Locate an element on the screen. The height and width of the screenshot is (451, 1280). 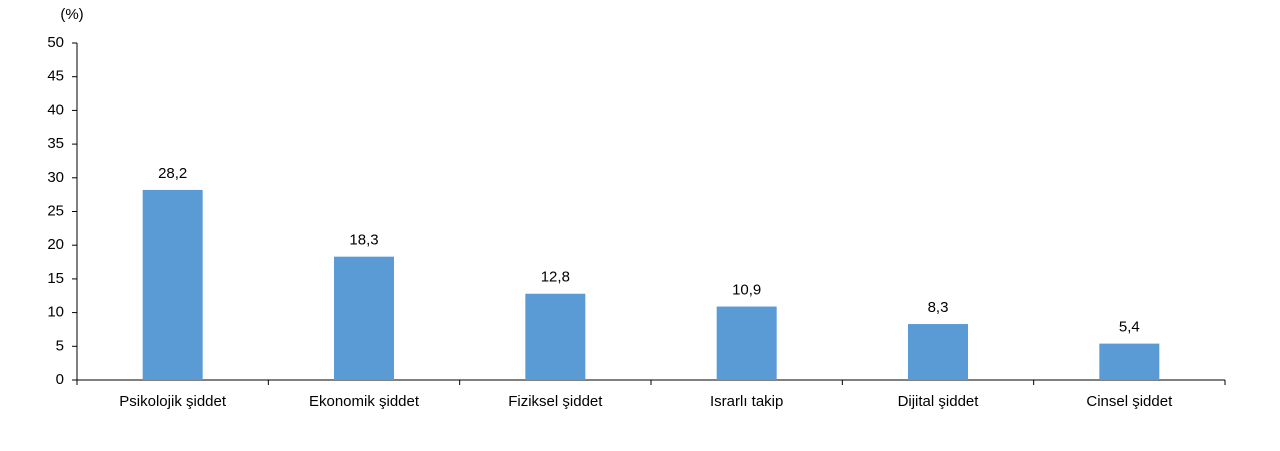
y-tick-label: 10 is located at coordinates (55, 312).